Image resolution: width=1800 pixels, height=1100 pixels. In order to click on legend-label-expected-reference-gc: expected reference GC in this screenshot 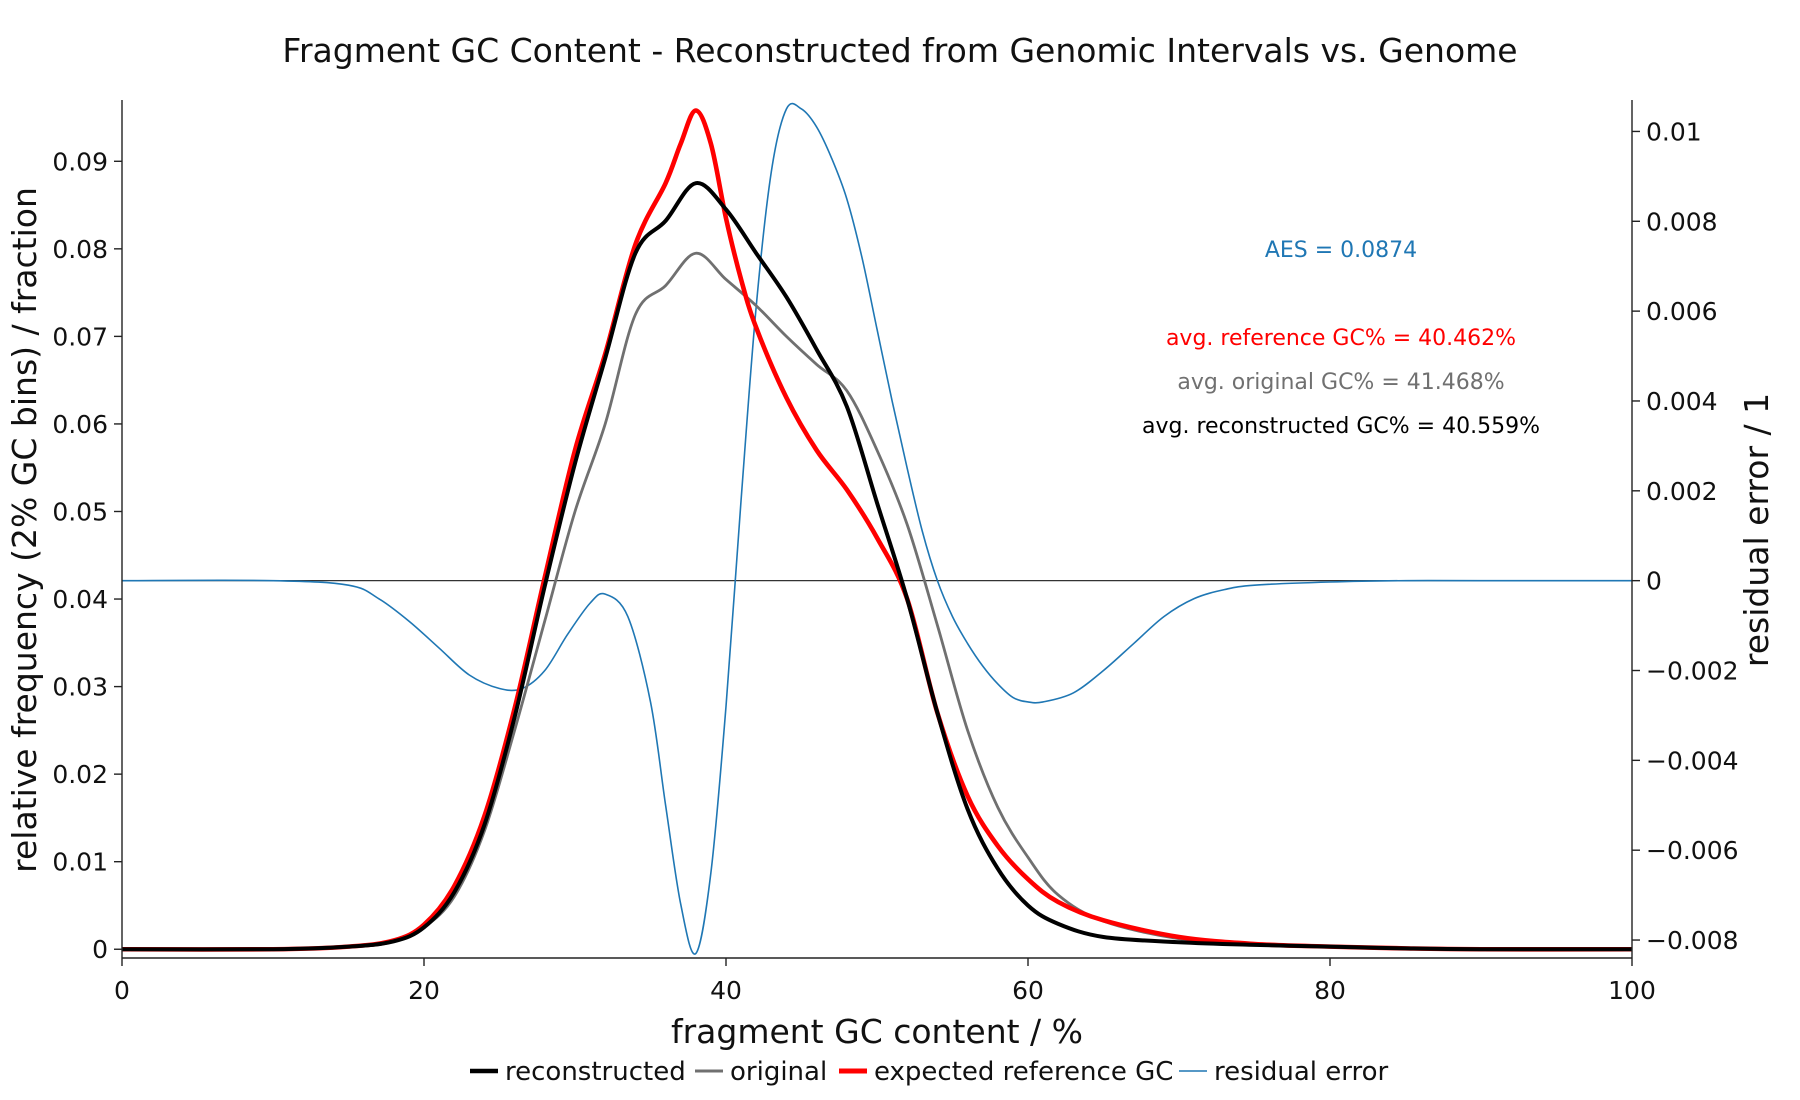, I will do `click(1023, 1072)`.